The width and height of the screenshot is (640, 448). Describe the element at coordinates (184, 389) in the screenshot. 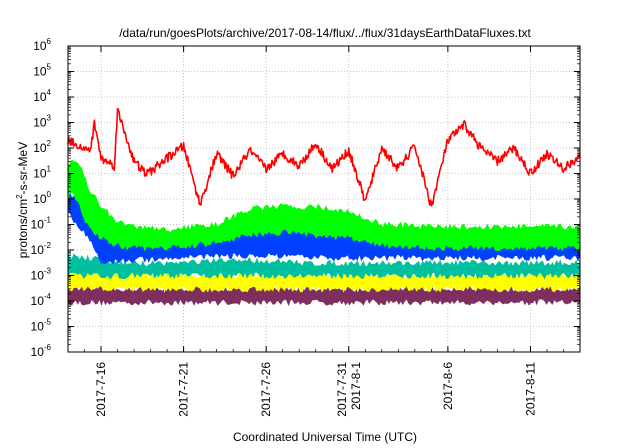

I see `x-tick-label: 2017-7-21` at that location.